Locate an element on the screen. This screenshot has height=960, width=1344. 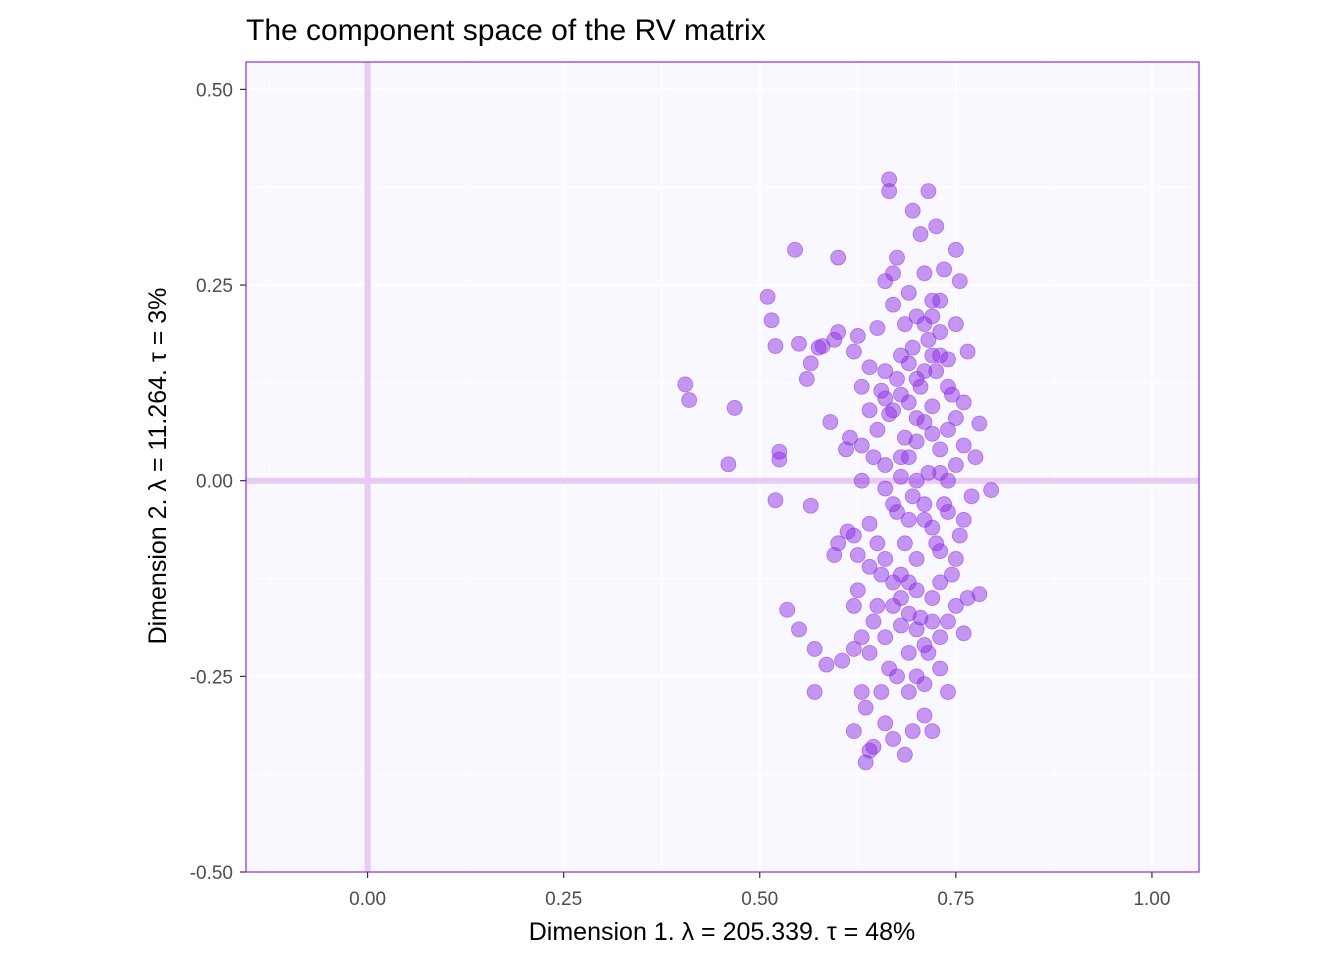
x-axis-ticks: 0.00 0.25 0.50 0.75 1.00 is located at coordinates (759, 891).